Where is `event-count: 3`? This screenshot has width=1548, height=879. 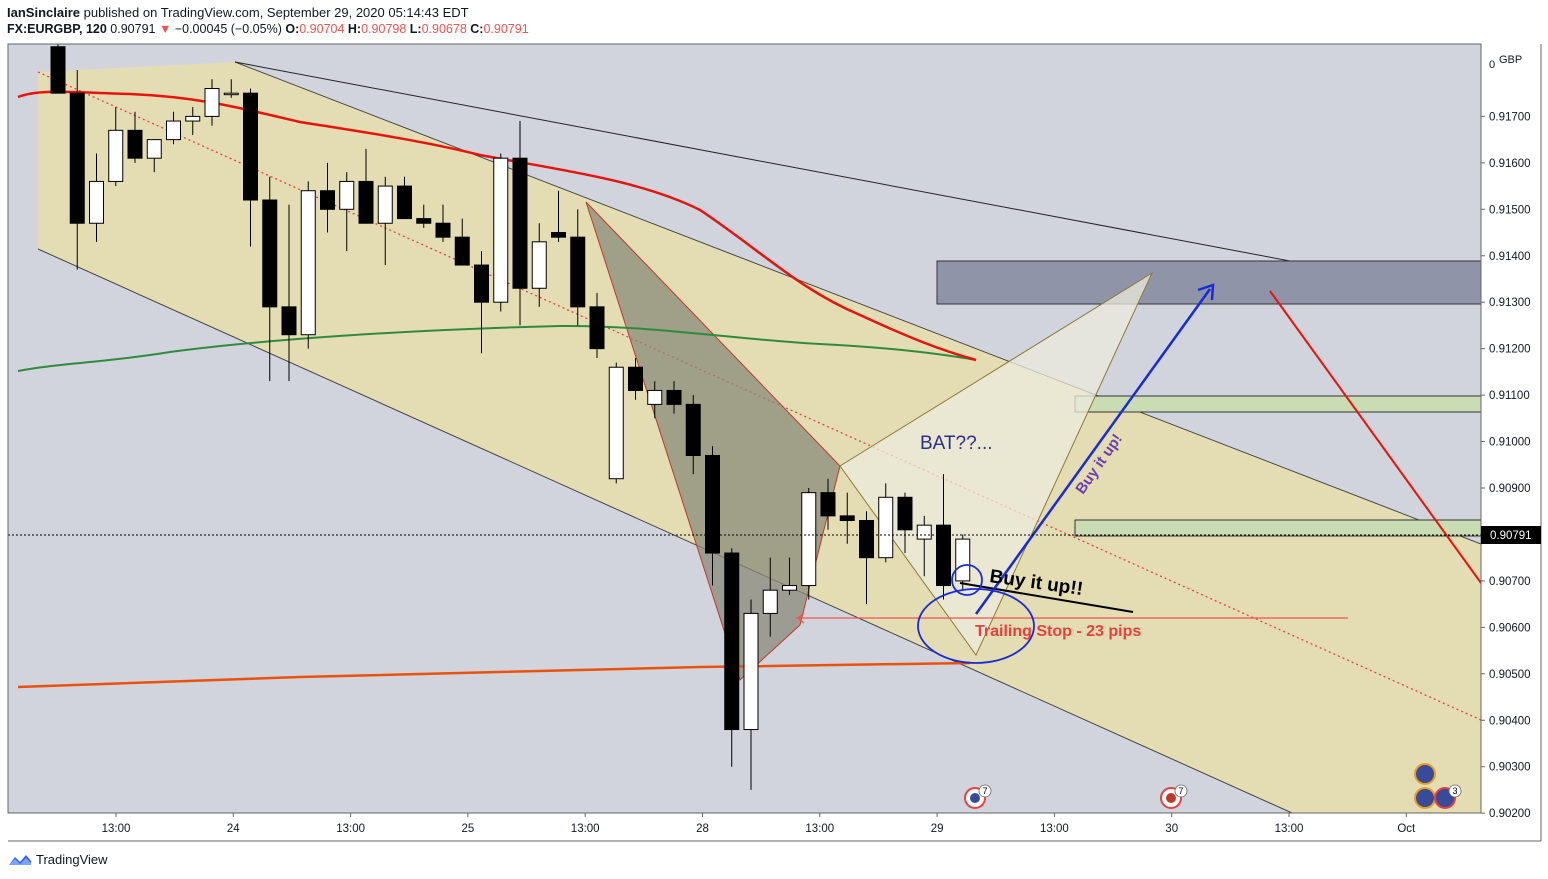
event-count: 3 is located at coordinates (1454, 791).